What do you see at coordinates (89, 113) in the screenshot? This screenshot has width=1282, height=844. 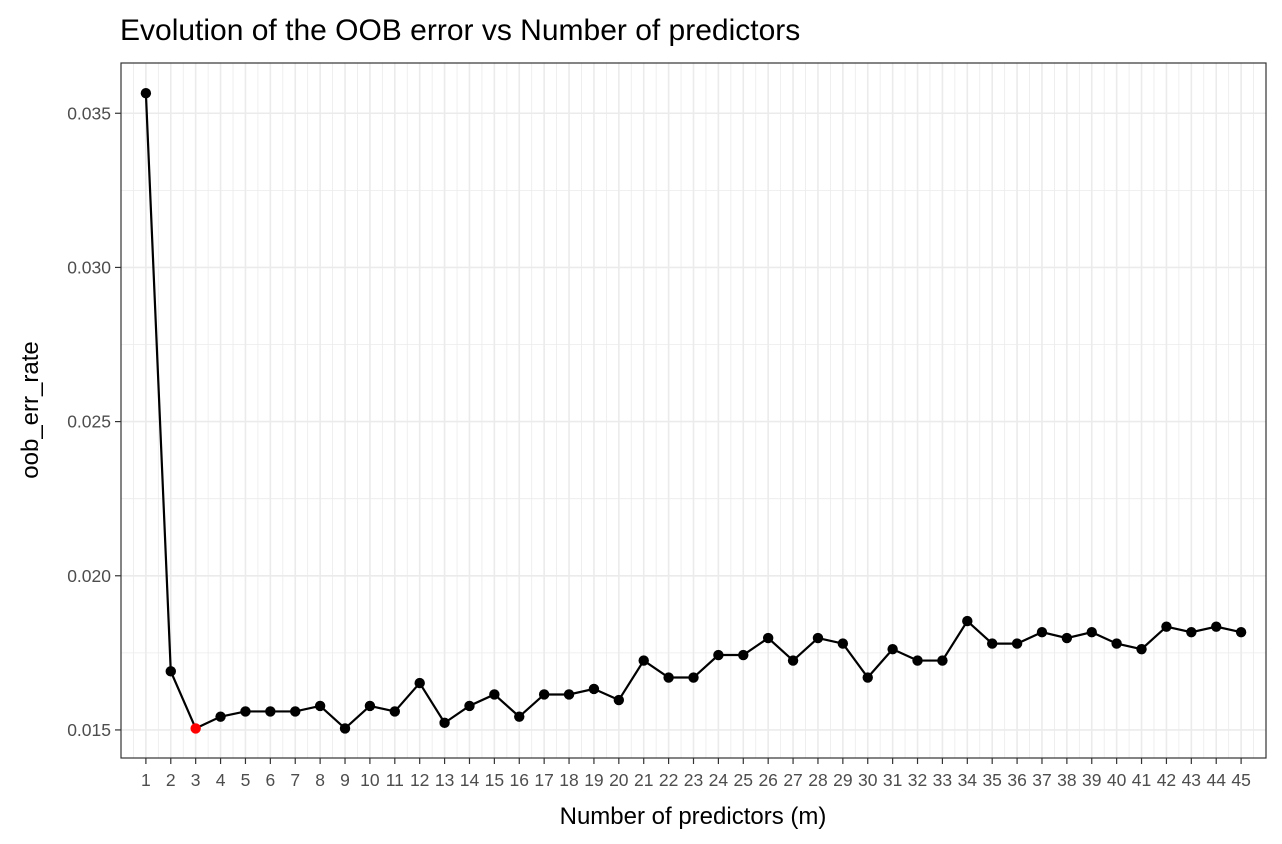 I see `y-tick-label: 0.035` at bounding box center [89, 113].